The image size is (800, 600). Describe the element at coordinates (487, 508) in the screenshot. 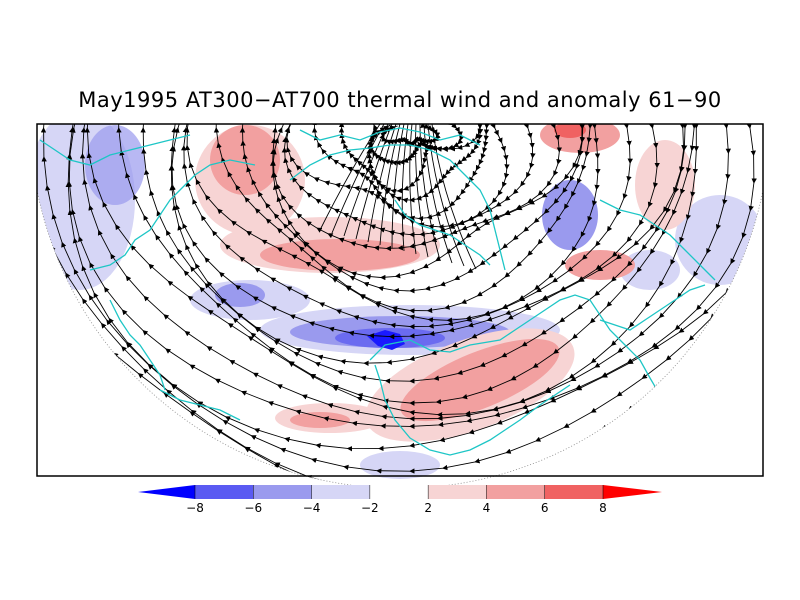

I see `colorbar-tick-label: 4` at that location.